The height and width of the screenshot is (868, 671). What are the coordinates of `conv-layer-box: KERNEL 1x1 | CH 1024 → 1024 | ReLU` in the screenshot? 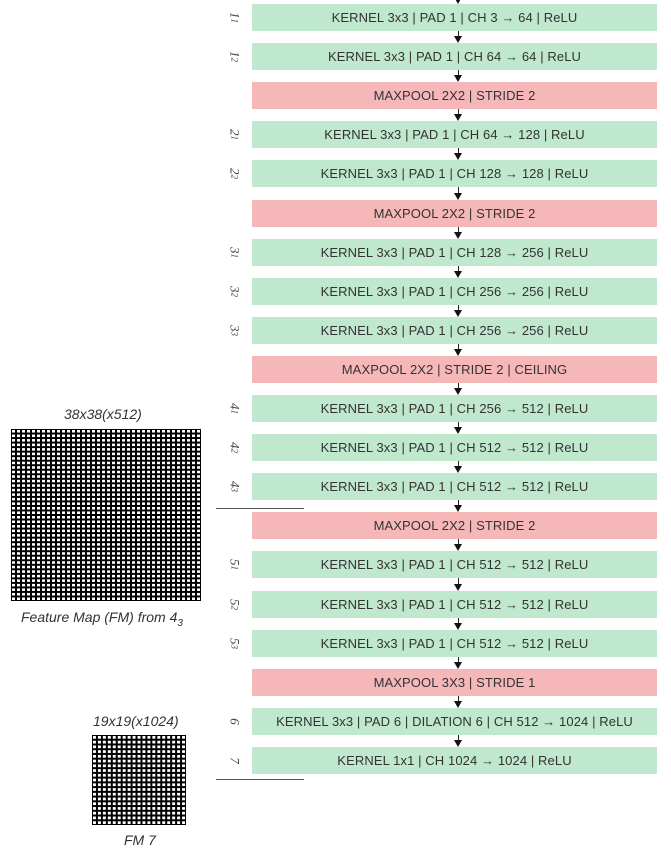 It's located at (454, 760).